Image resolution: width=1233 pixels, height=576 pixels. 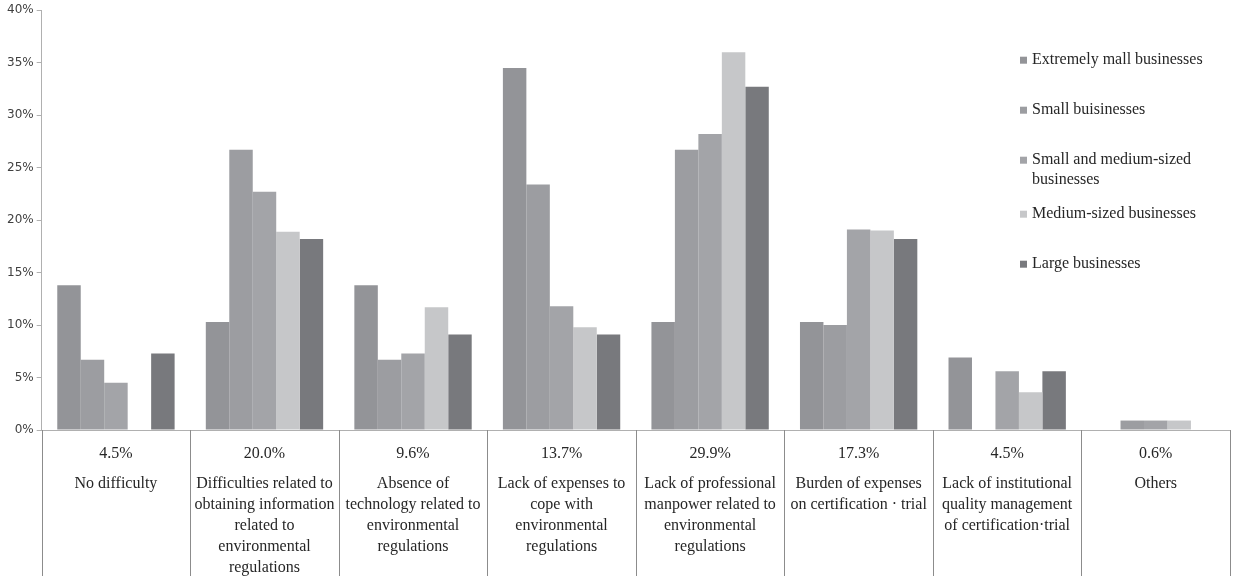 What do you see at coordinates (20, 271) in the screenshot?
I see `y-tick-label: 15%` at bounding box center [20, 271].